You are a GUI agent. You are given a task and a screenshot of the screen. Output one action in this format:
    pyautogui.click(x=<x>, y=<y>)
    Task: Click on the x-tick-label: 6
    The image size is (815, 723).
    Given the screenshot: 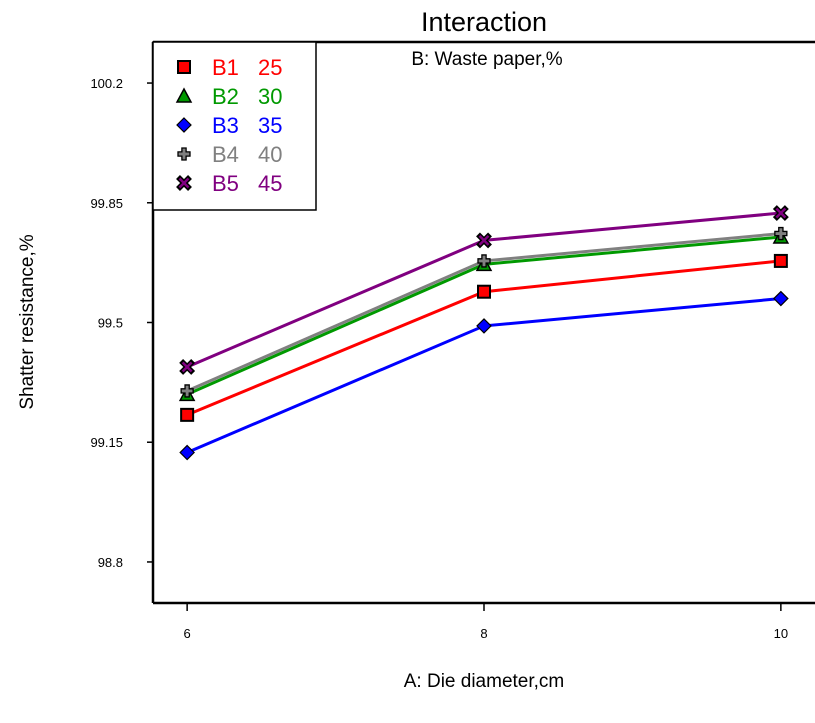 What is the action you would take?
    pyautogui.click(x=187, y=633)
    